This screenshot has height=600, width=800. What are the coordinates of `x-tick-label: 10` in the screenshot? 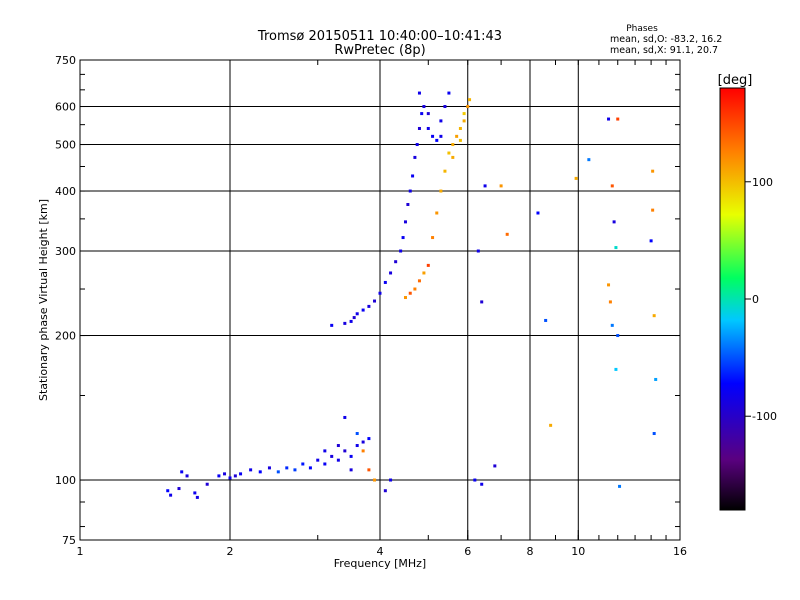 It's located at (578, 551).